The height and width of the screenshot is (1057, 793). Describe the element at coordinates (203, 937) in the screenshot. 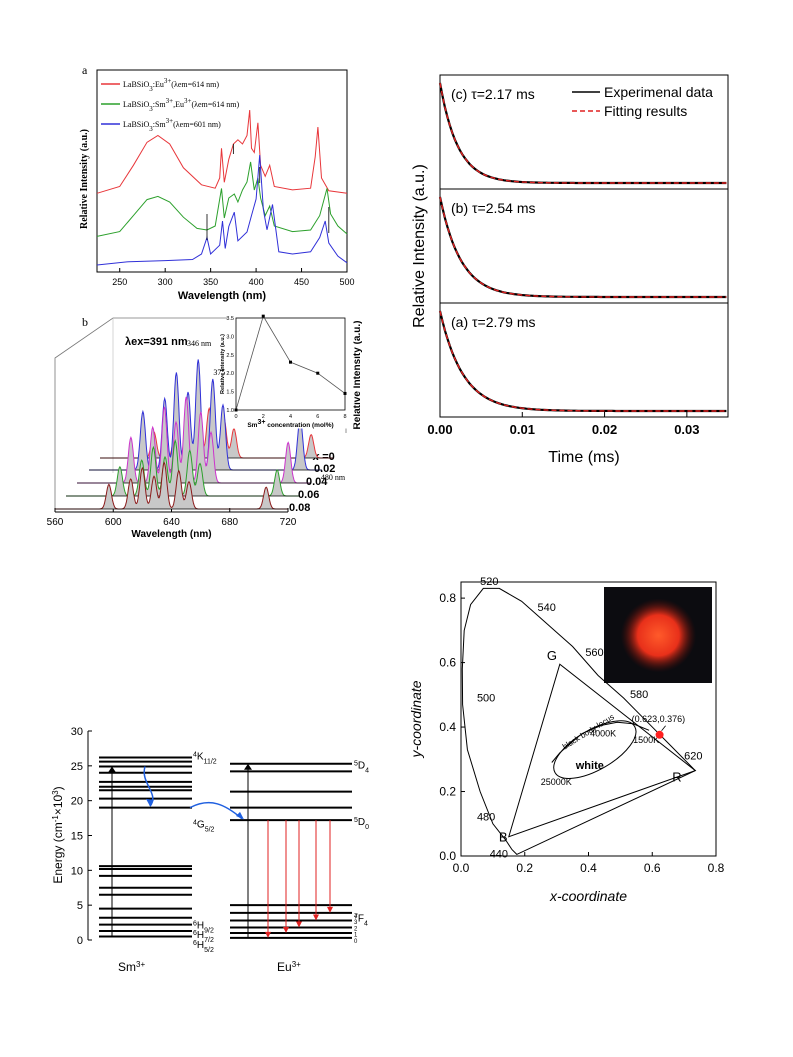

I see `sm-level-label-3: 6H7/2` at that location.